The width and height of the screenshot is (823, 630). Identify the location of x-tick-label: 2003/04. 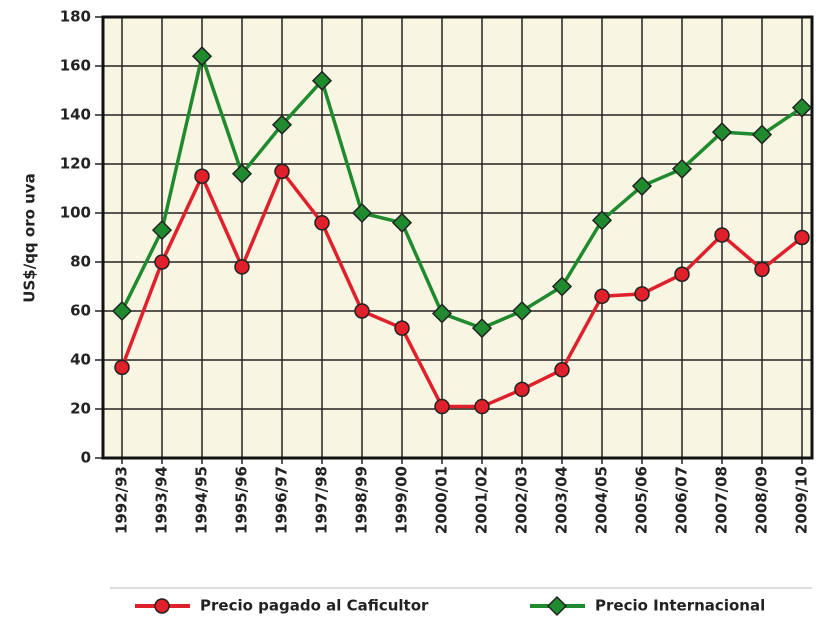
(562, 500).